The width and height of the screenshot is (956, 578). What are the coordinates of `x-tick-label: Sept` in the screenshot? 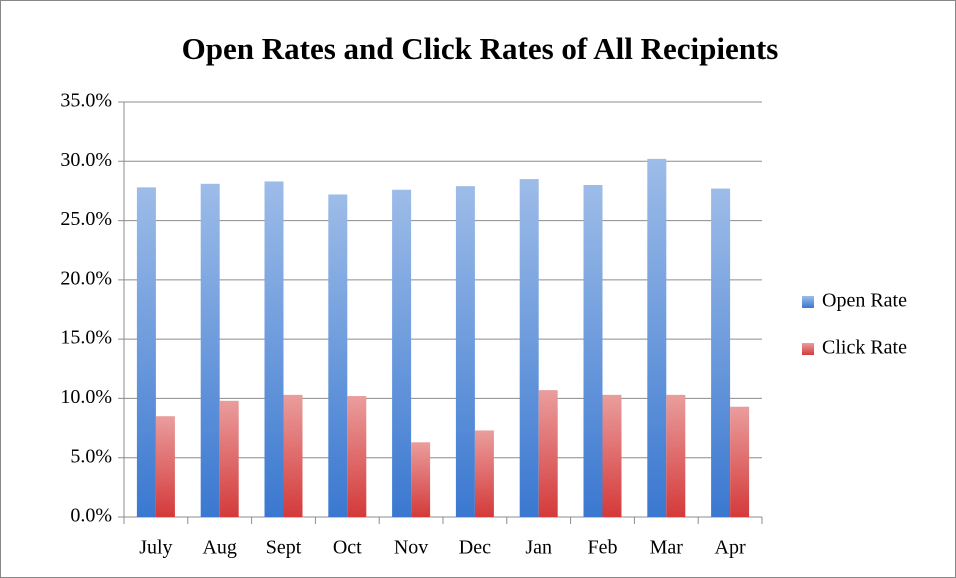 It's located at (284, 548).